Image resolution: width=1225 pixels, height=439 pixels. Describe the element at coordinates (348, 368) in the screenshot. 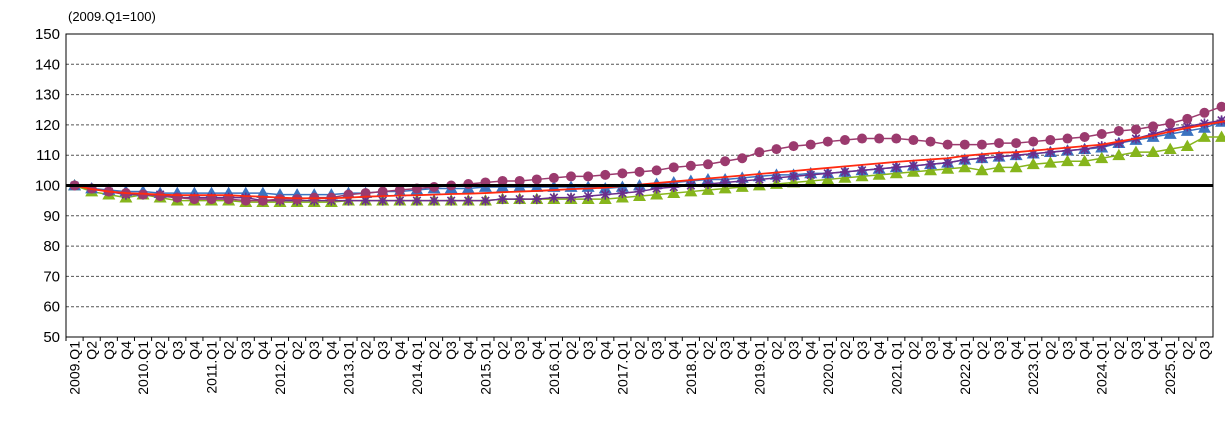

I see `x-tick-label: 2013.Q1` at that location.